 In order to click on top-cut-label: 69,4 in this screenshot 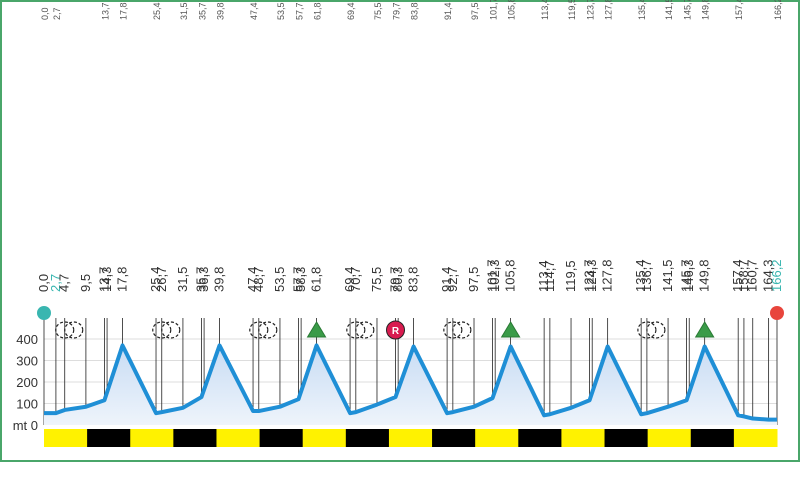, I will do `click(351, 11)`.